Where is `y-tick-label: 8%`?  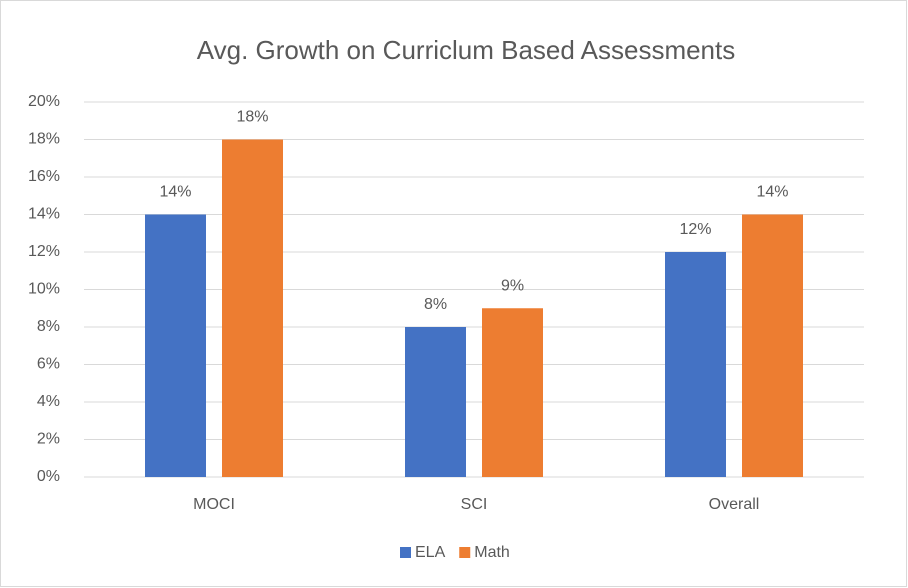 y-tick-label: 8% is located at coordinates (48, 326).